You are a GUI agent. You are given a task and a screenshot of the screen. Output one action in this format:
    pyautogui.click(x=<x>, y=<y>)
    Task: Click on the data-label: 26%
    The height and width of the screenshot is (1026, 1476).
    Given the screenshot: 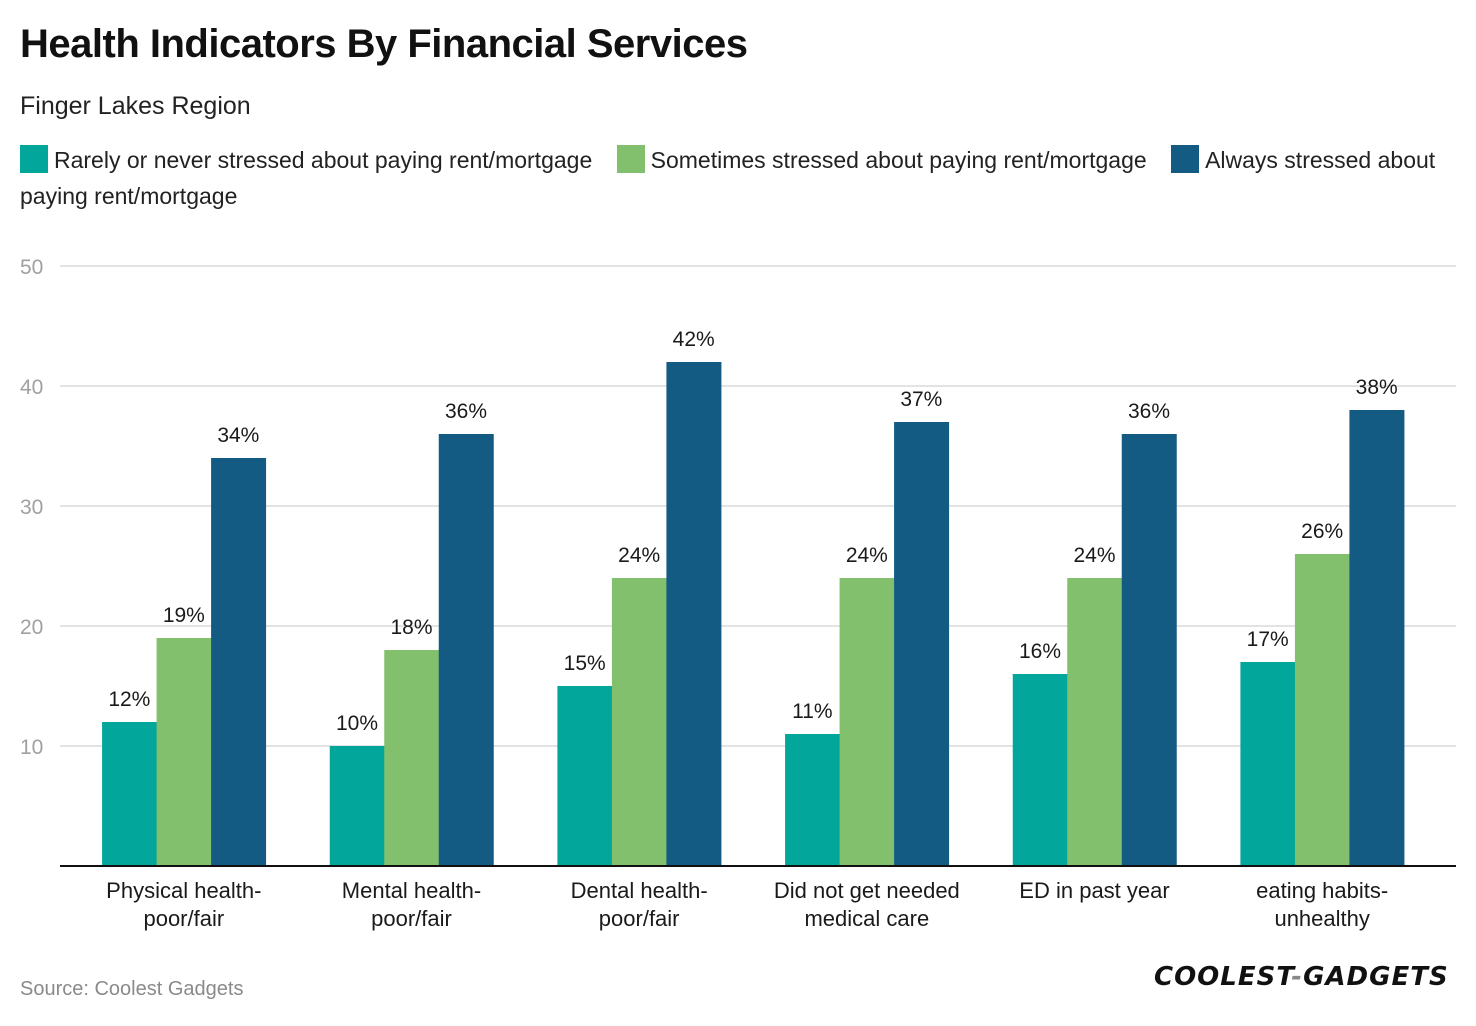 What is the action you would take?
    pyautogui.click(x=1322, y=531)
    